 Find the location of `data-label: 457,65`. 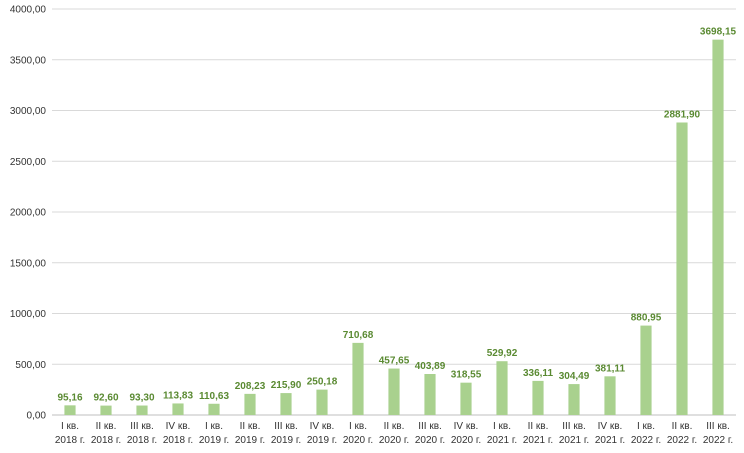

data-label: 457,65 is located at coordinates (394, 361).